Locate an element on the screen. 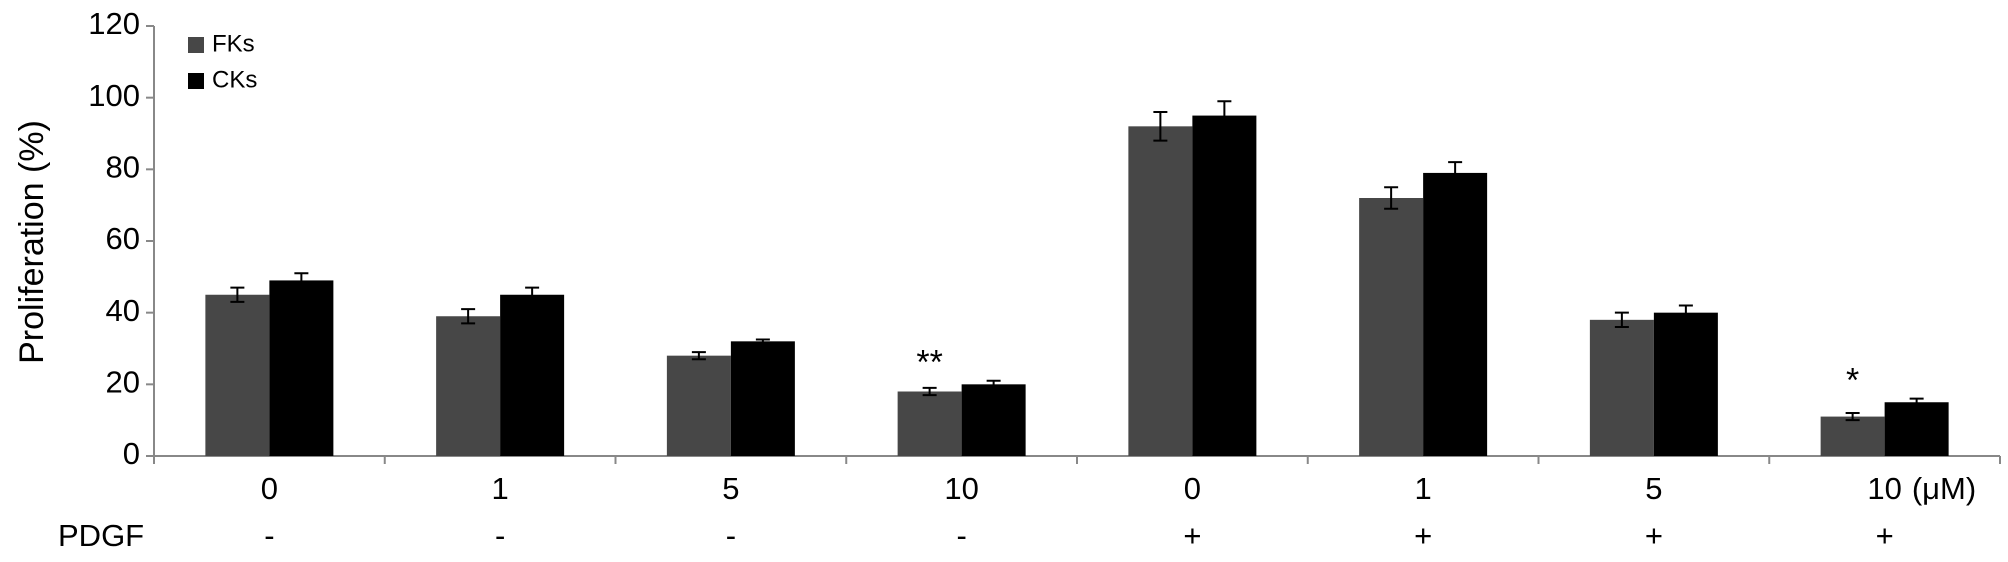  y-tick-label: 120 is located at coordinates (114, 23).